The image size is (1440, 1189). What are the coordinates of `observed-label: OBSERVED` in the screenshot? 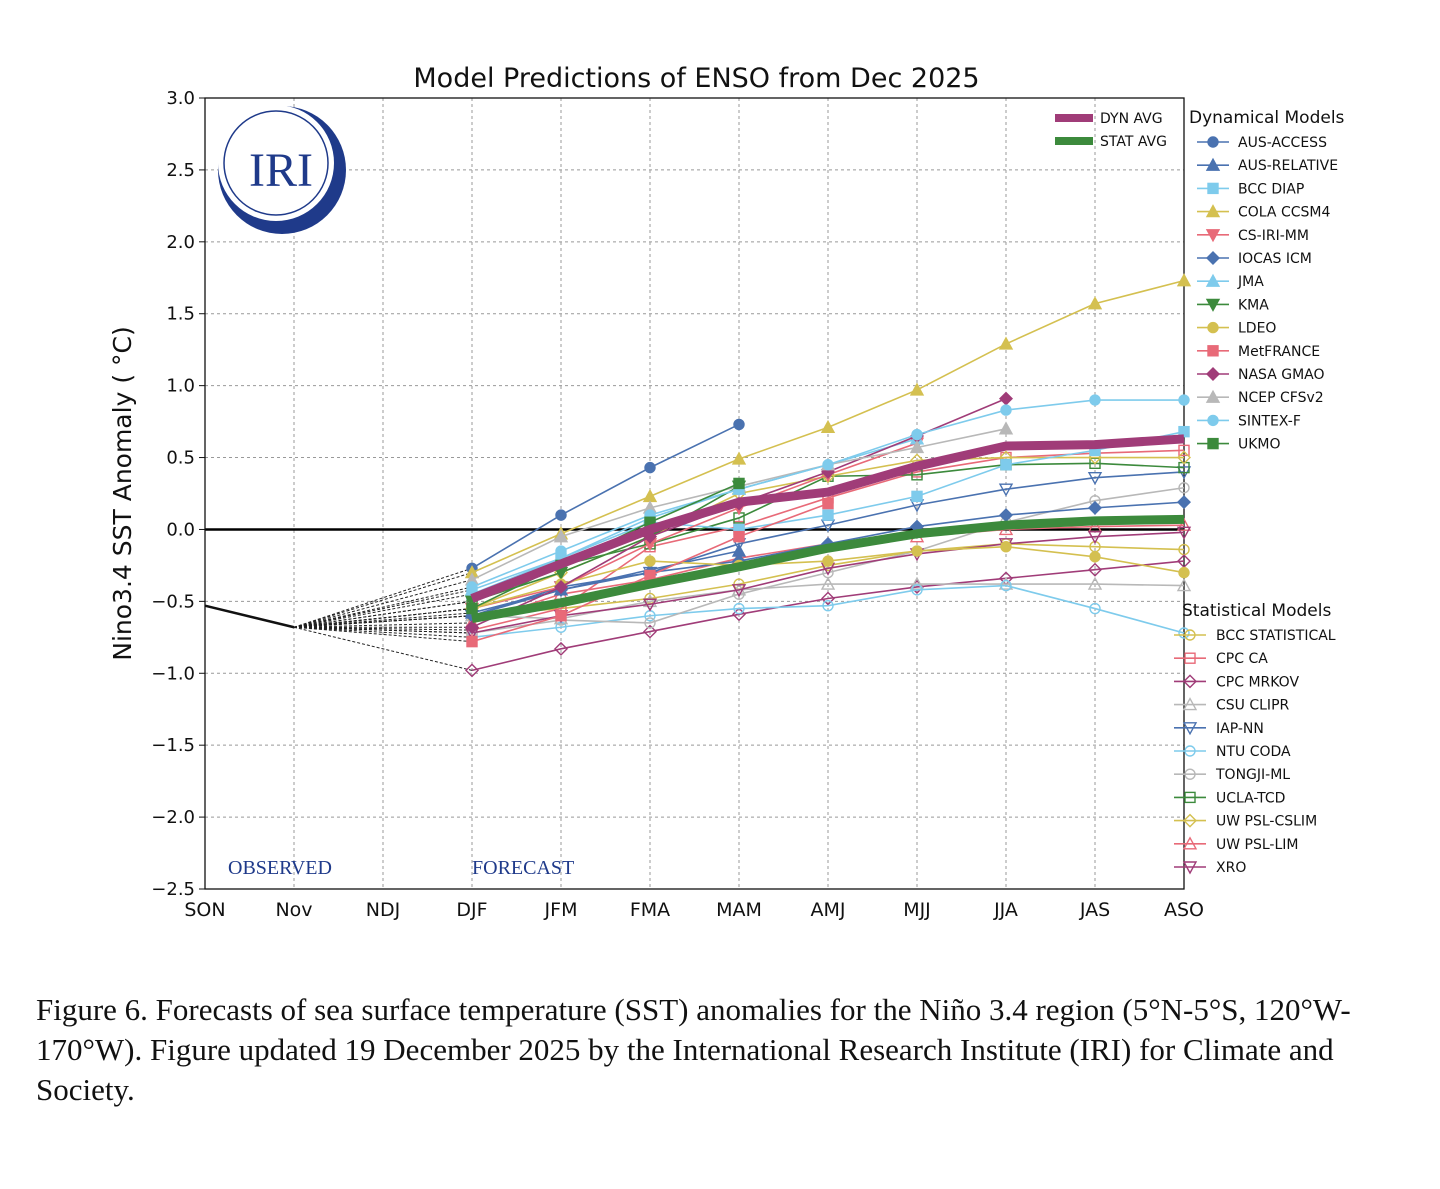 It's located at (280, 868).